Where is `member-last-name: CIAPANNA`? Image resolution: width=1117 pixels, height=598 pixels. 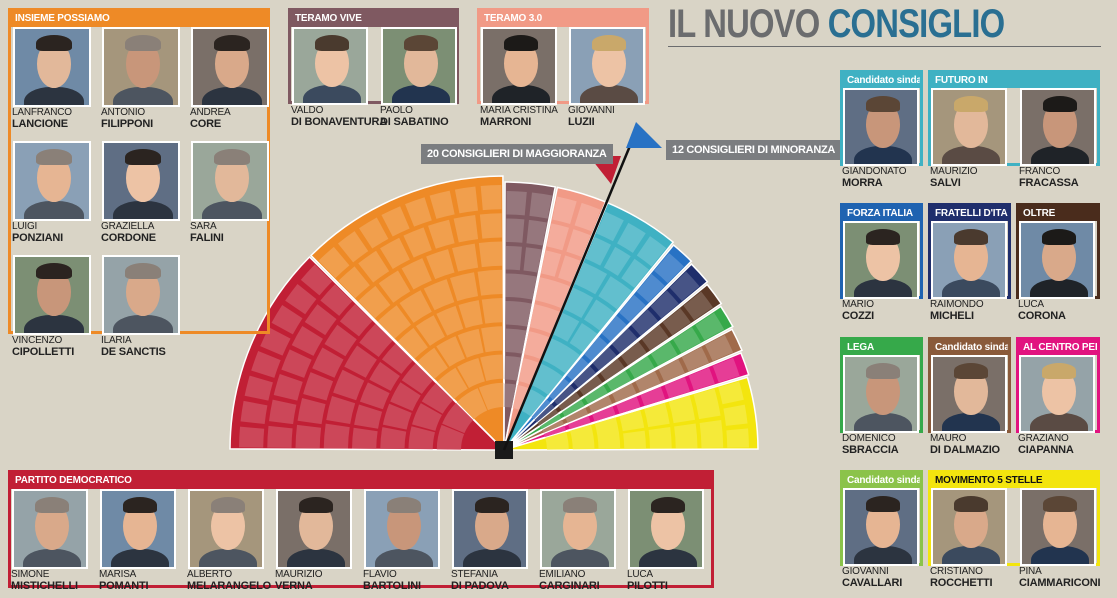
member-last-name: CIAPANNA is located at coordinates (1046, 450).